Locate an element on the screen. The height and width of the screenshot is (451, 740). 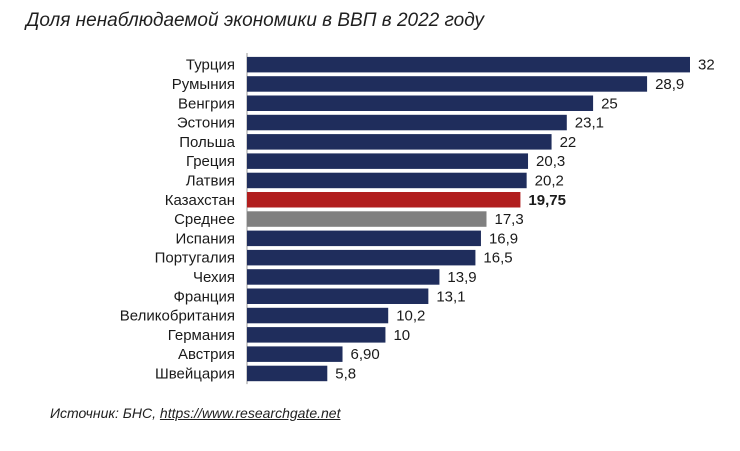
category-label: Венгрия is located at coordinates (206, 103).